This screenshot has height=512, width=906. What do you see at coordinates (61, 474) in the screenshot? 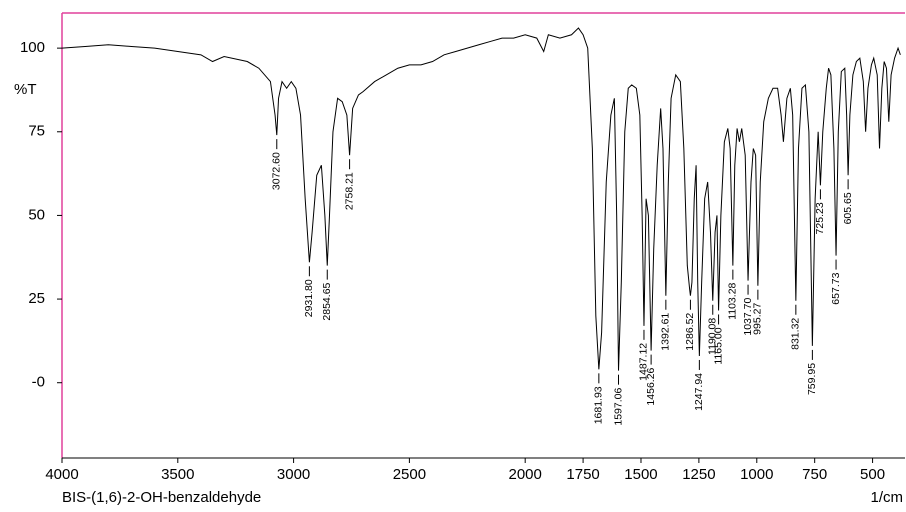
I see `x-tick-label: 4000` at bounding box center [61, 474].